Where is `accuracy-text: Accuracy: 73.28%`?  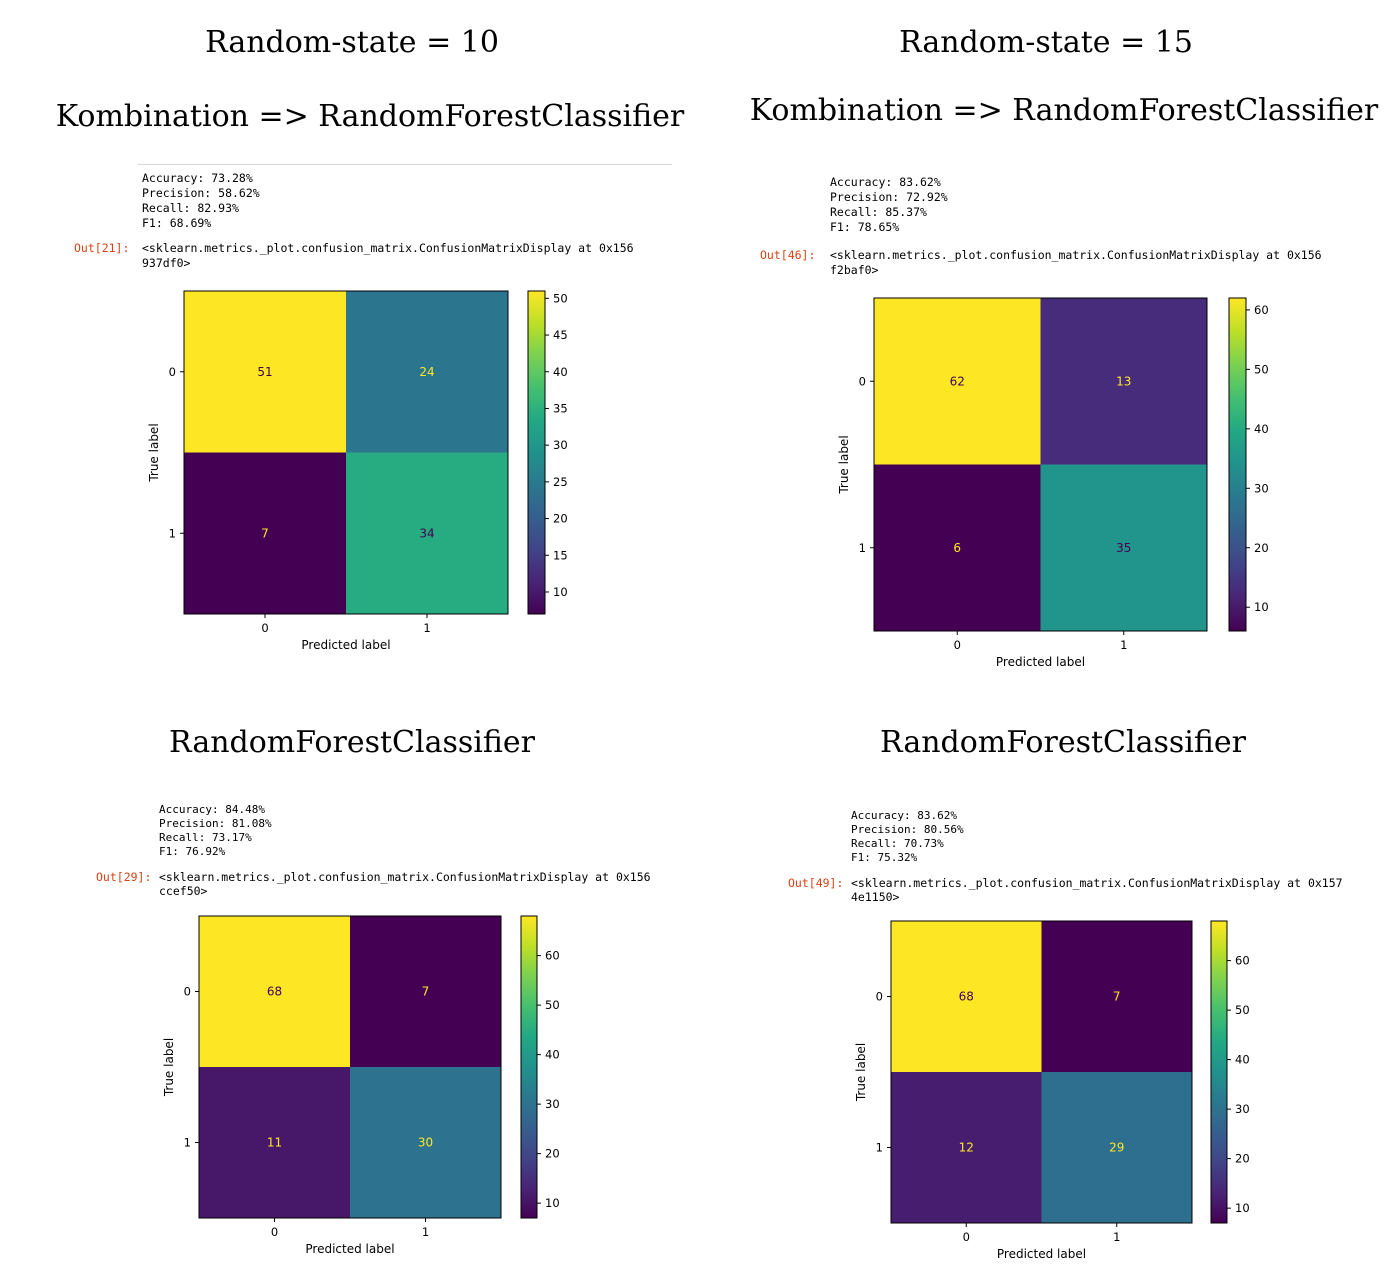
accuracy-text: Accuracy: 73.28% is located at coordinates (197, 178).